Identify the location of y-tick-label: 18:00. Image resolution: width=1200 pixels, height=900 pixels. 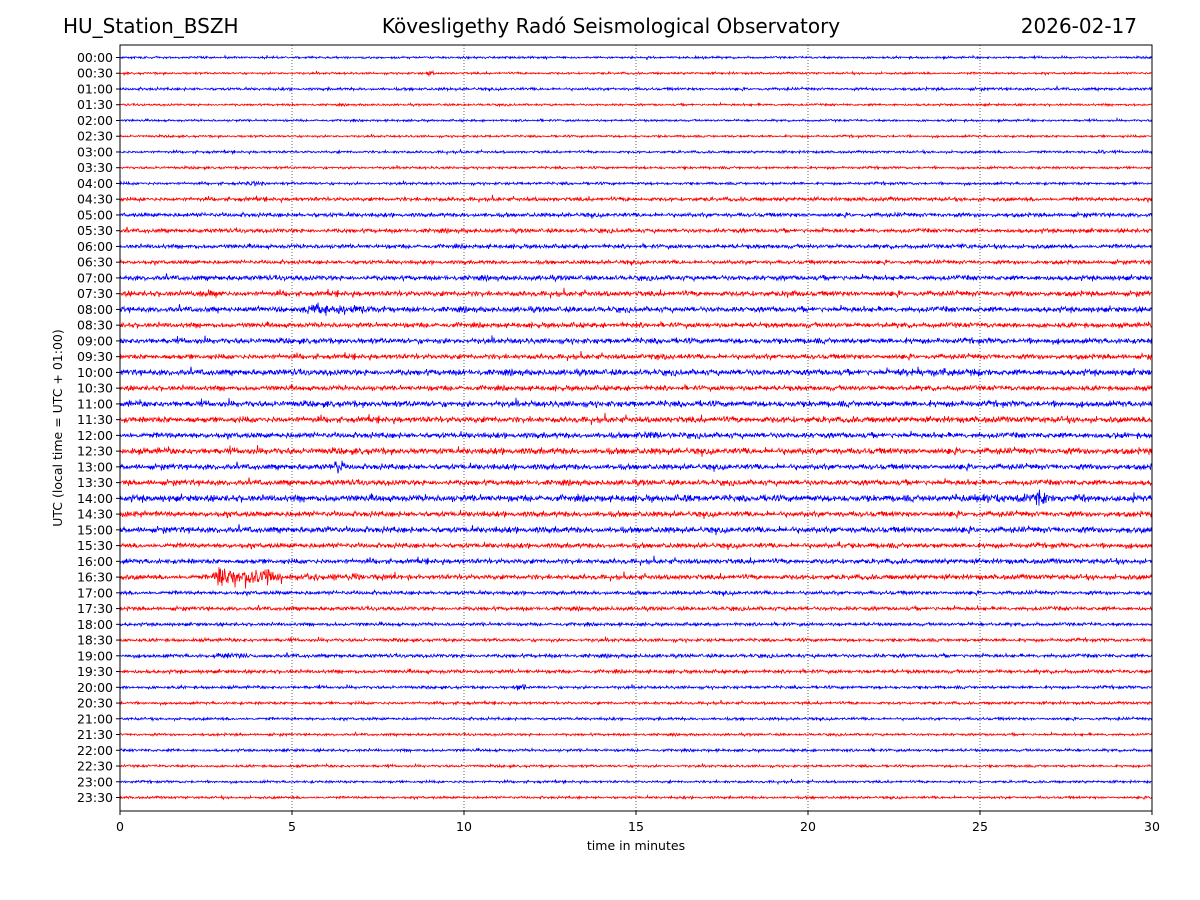
(95, 624).